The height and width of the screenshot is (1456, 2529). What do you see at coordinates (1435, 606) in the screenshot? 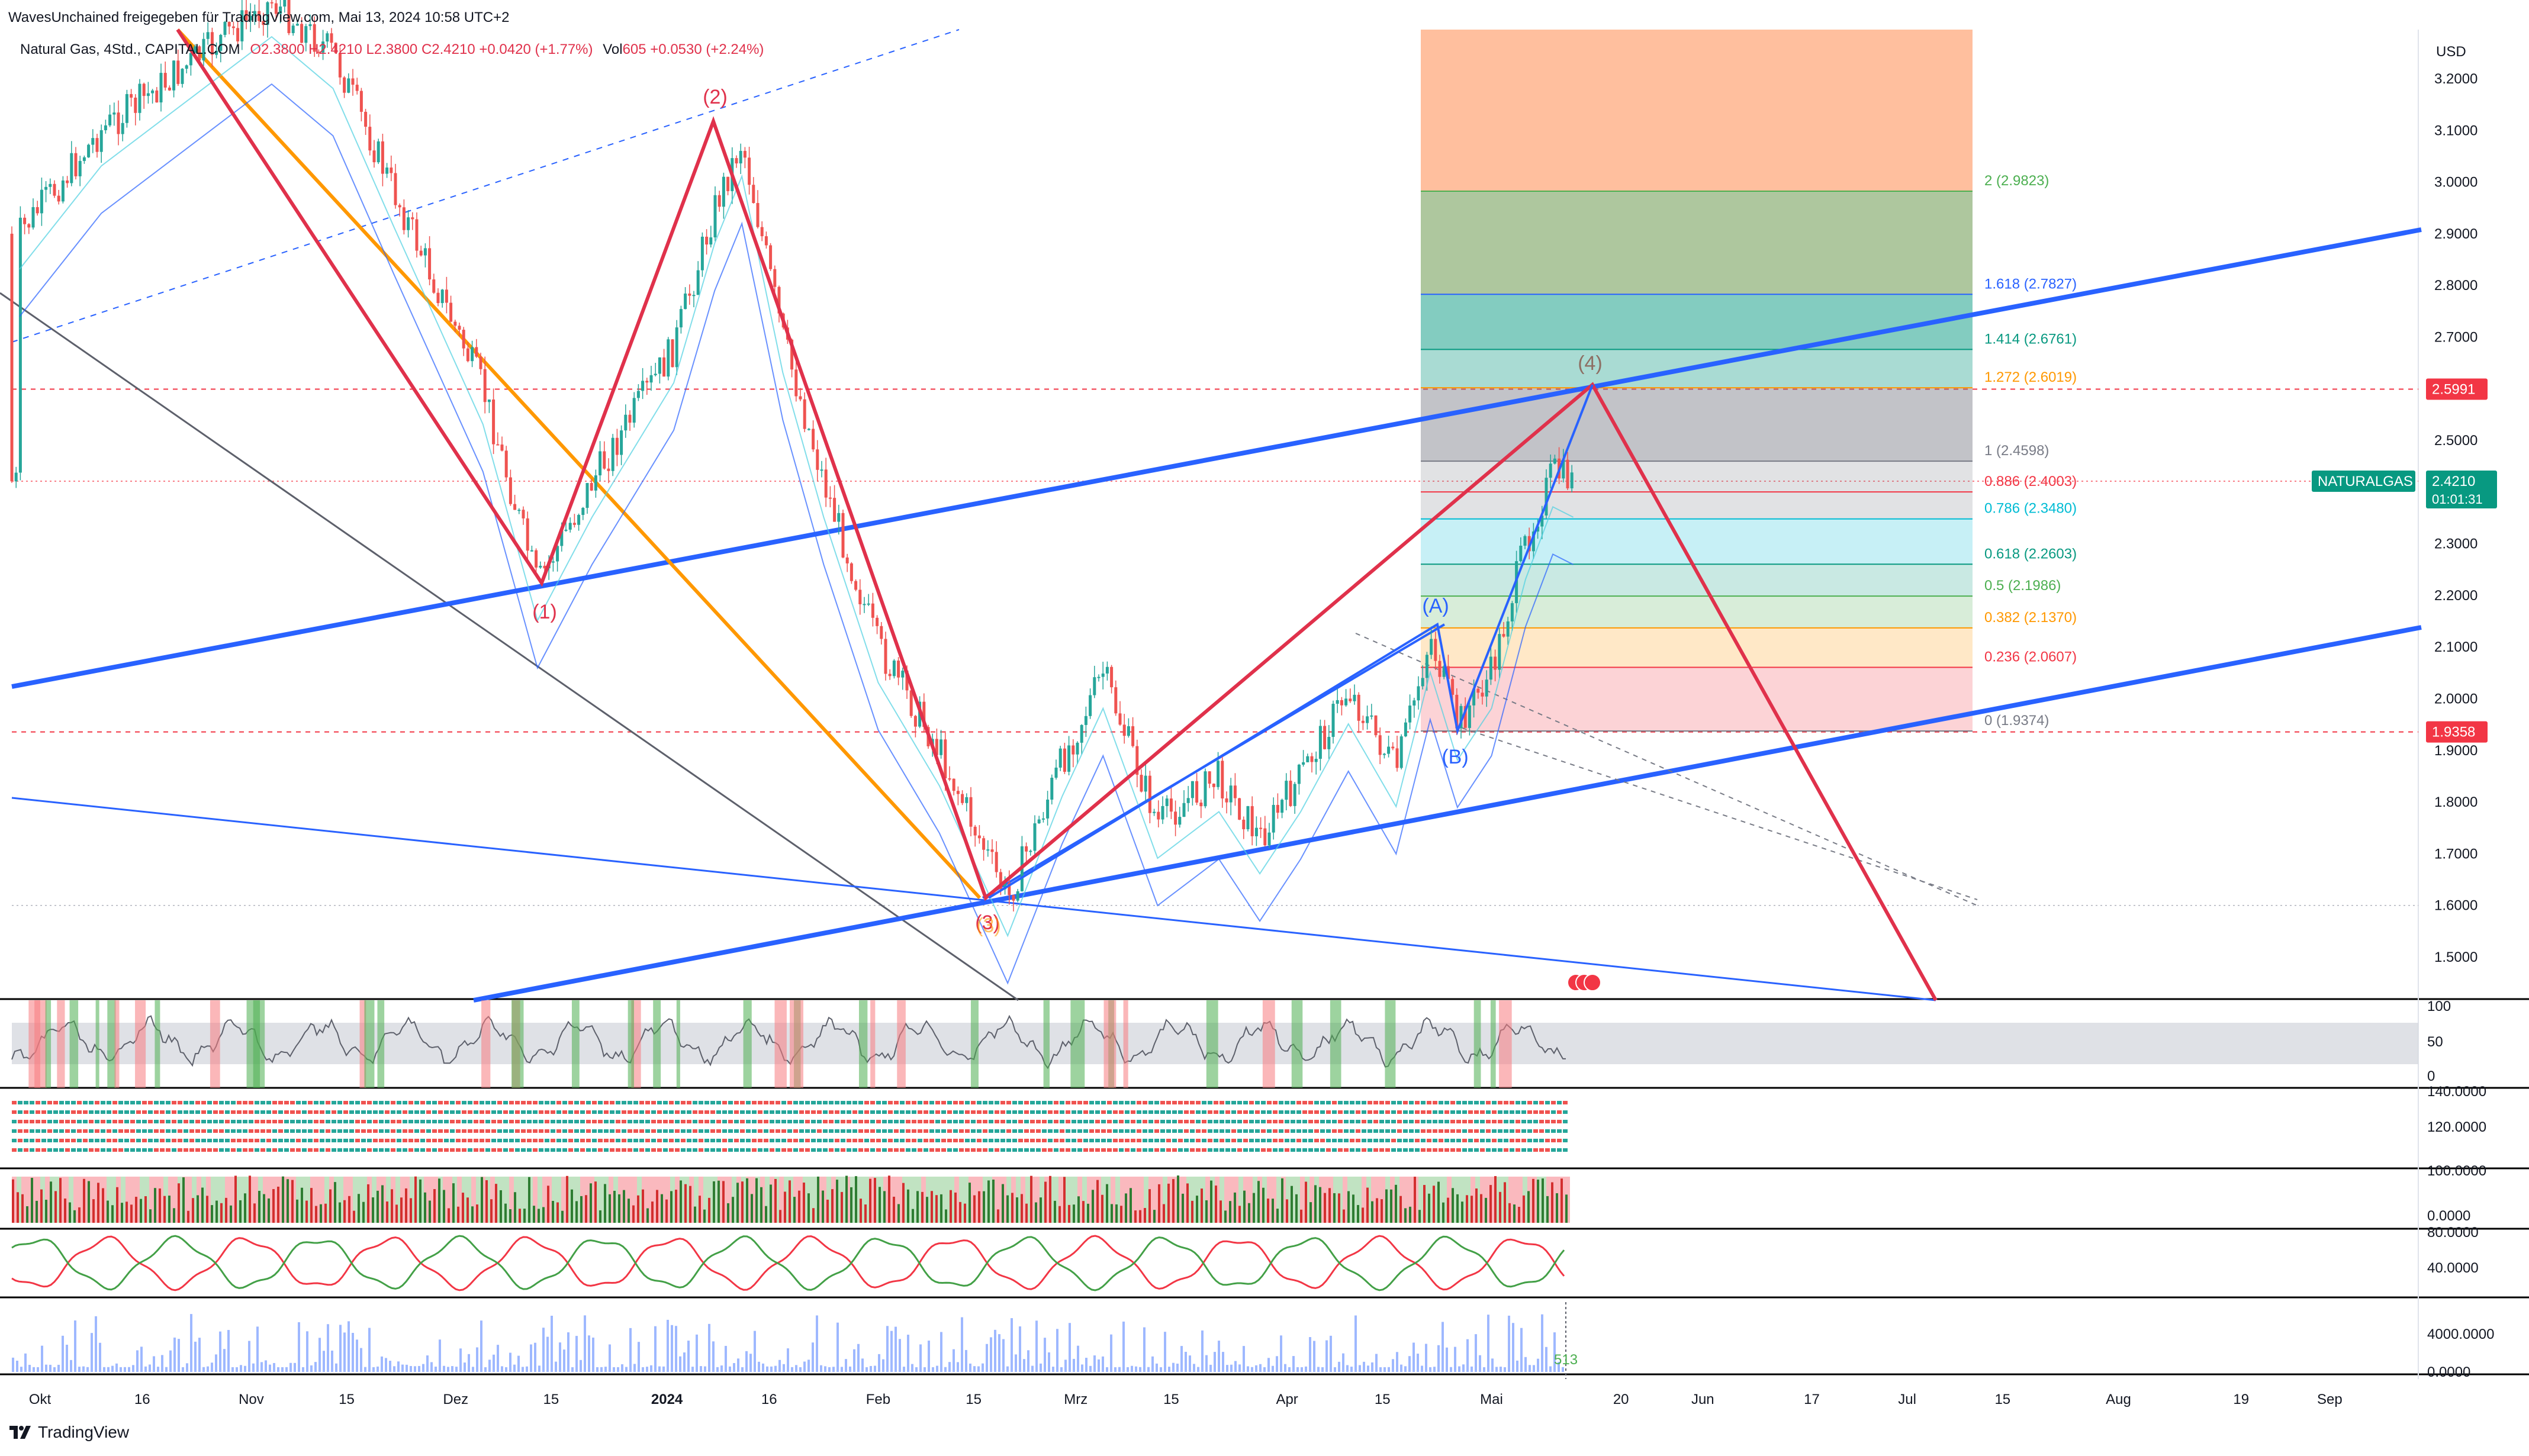
I see `wave-label: (A)` at bounding box center [1435, 606].